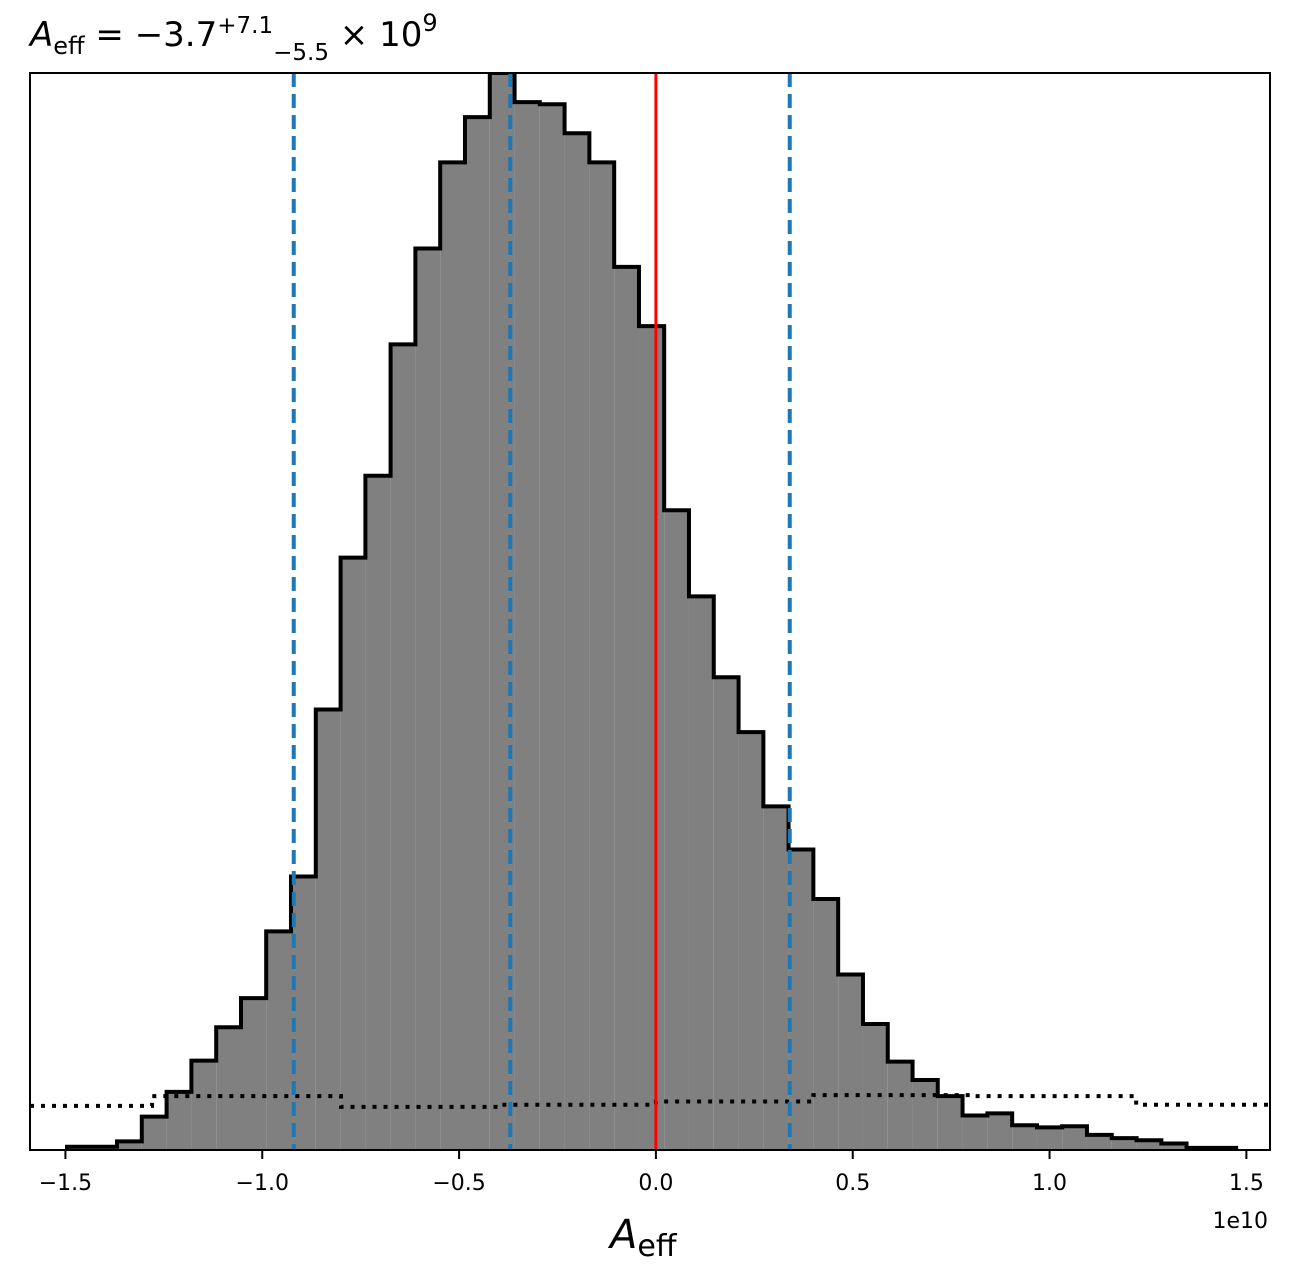 The image size is (1292, 1278). Describe the element at coordinates (655, 1183) in the screenshot. I see `x-tick-label: 0.0` at that location.